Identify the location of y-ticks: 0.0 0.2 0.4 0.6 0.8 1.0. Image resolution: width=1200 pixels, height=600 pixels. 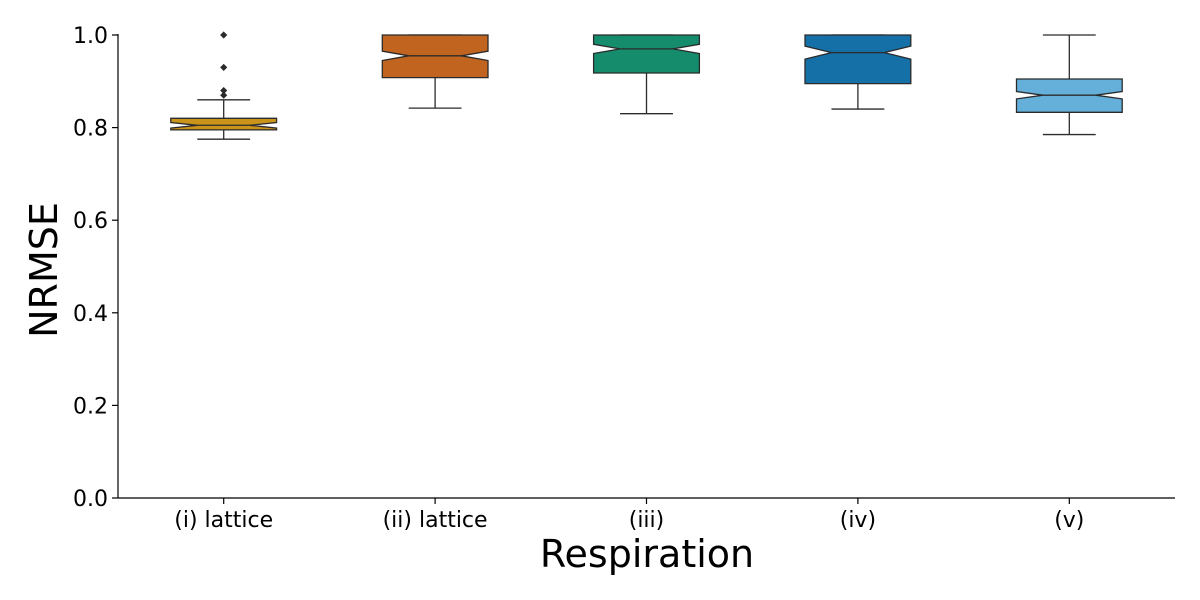
(95, 268).